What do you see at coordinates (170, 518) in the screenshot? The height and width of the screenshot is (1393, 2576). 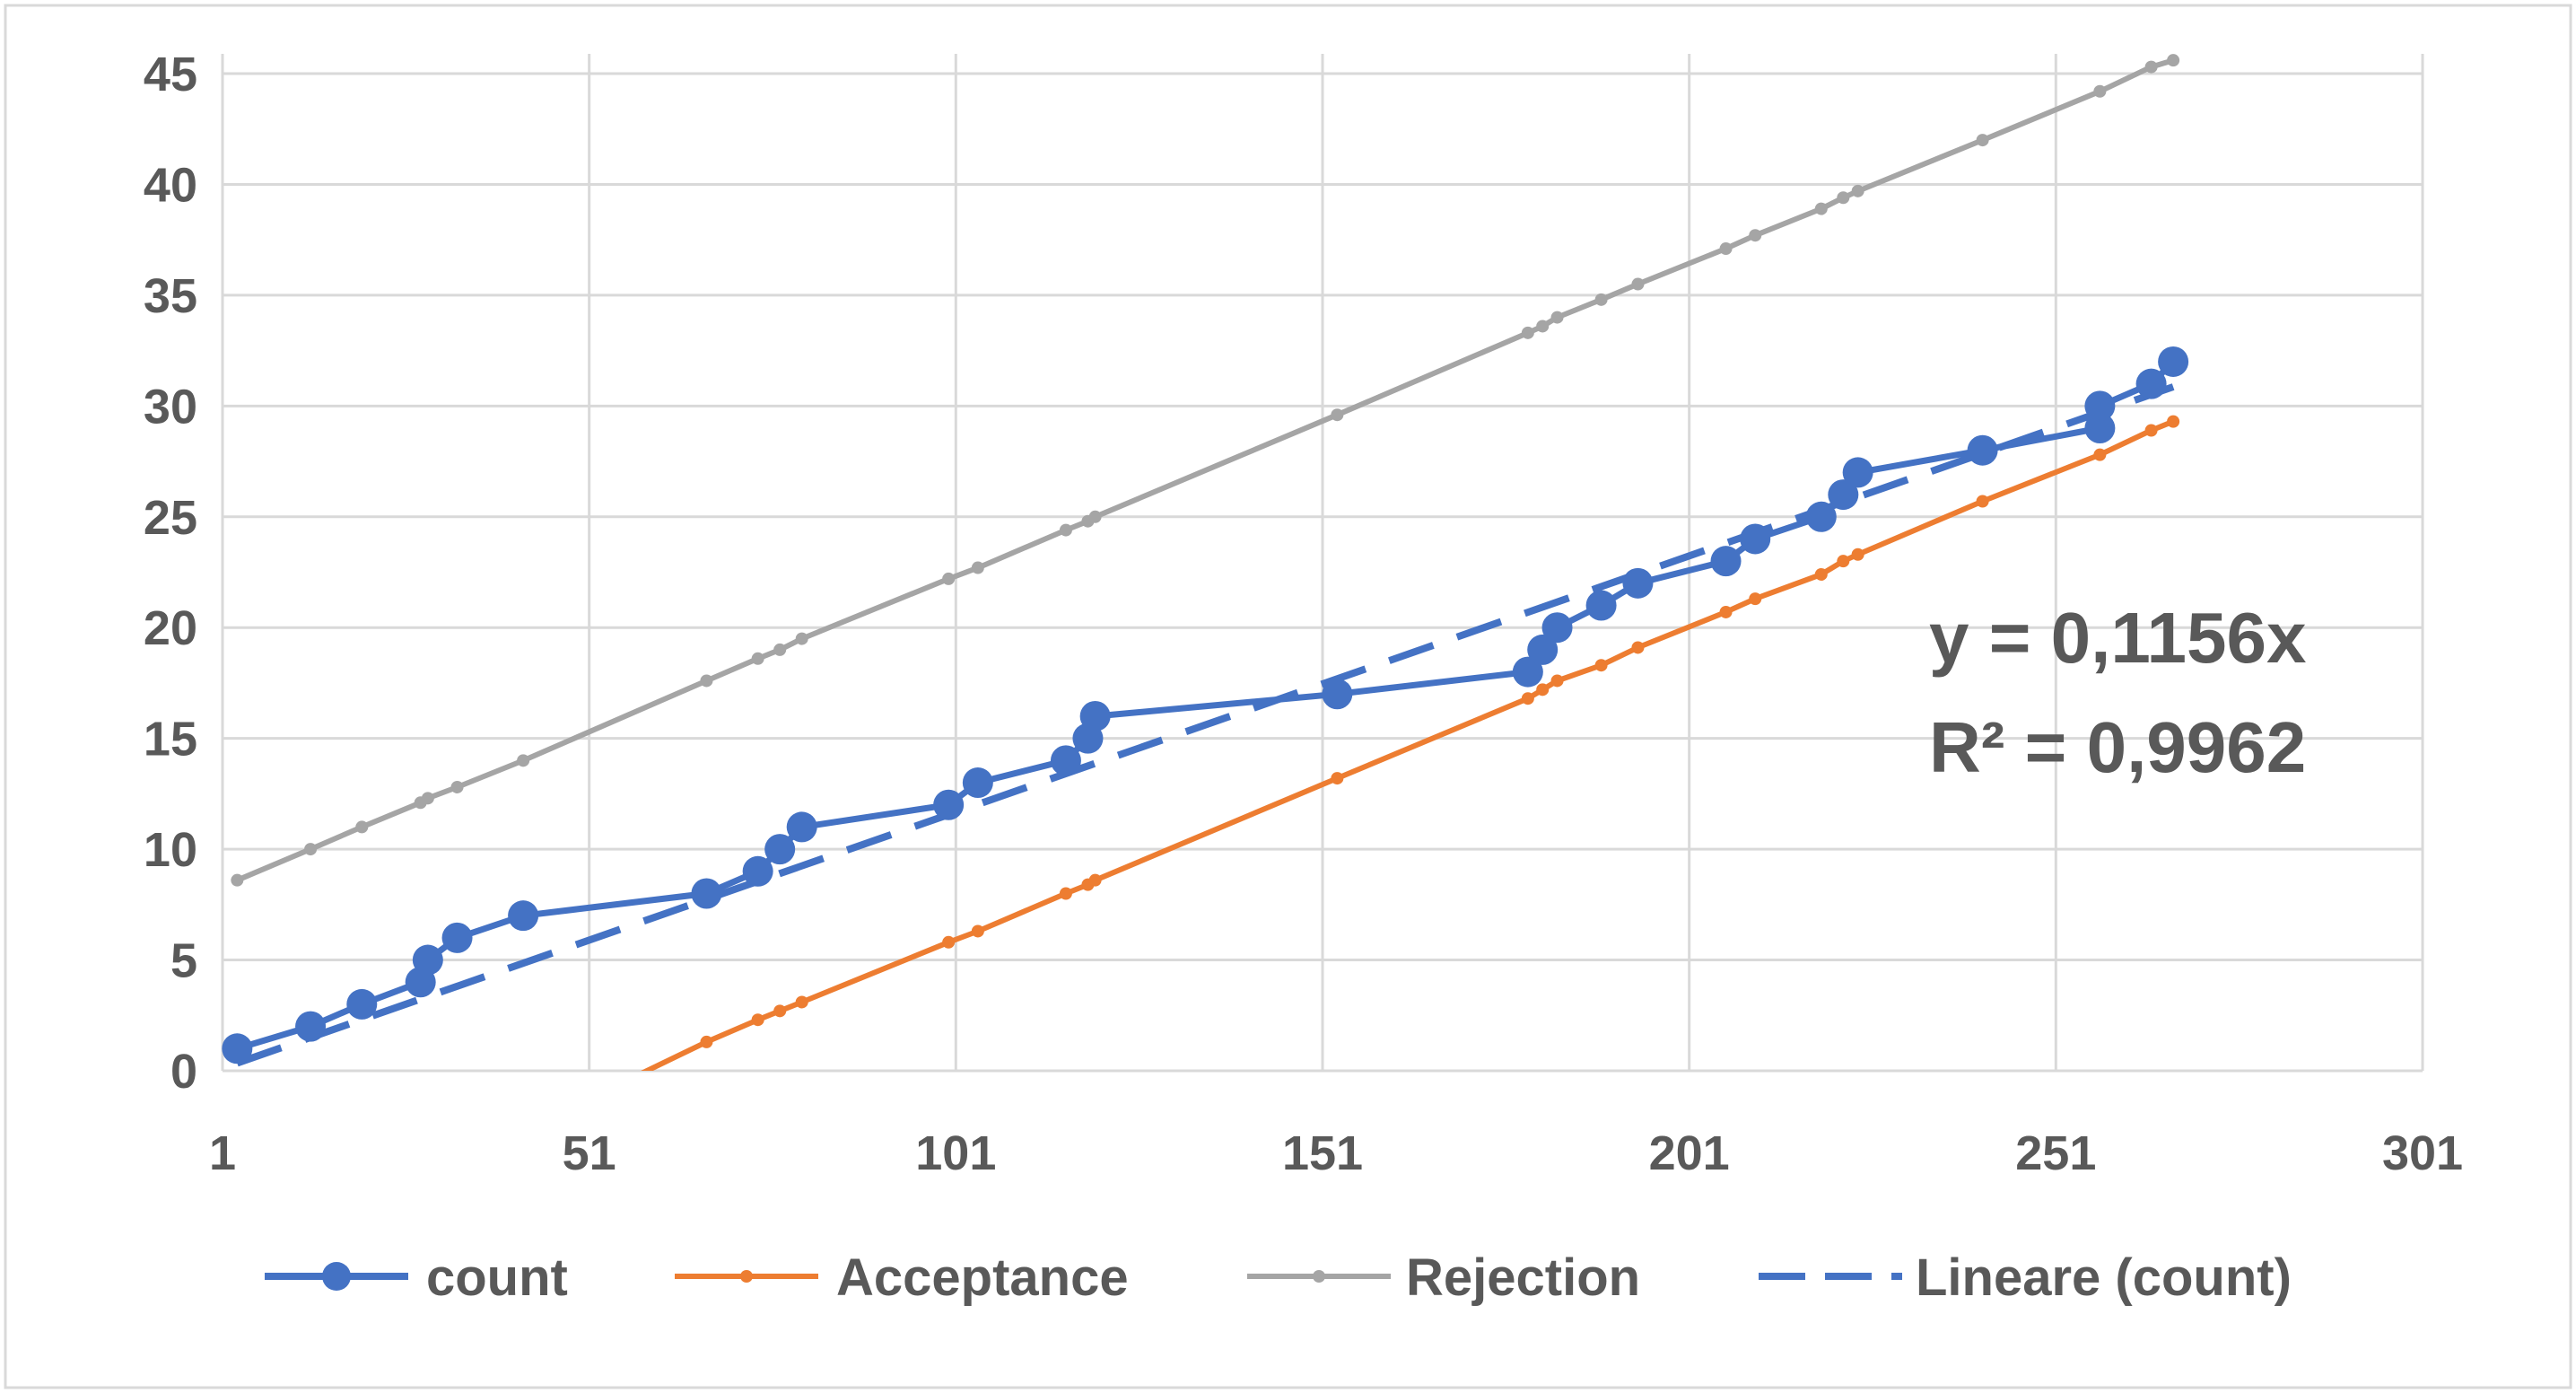 I see `y-tick-label-25: 25` at bounding box center [170, 518].